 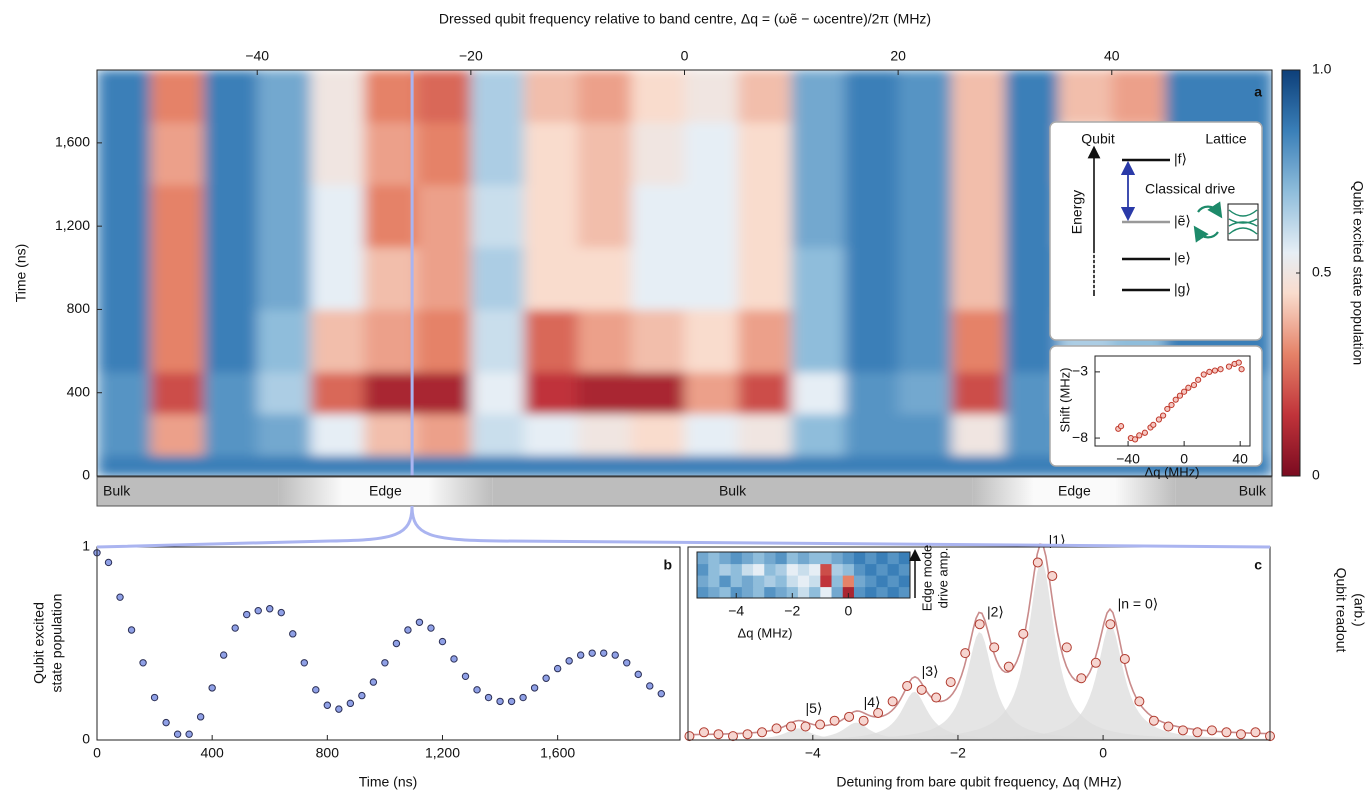 What do you see at coordinates (1080, 437) in the screenshot?
I see `y-tick-label: −8` at bounding box center [1080, 437].